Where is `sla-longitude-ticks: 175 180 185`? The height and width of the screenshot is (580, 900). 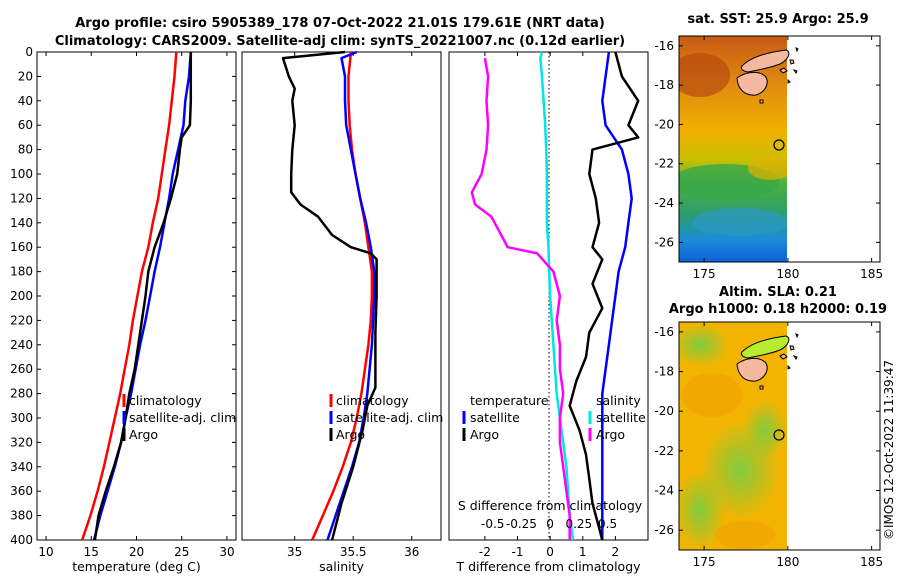
sla-longitude-ticks: 175 180 185 is located at coordinates (788, 445).